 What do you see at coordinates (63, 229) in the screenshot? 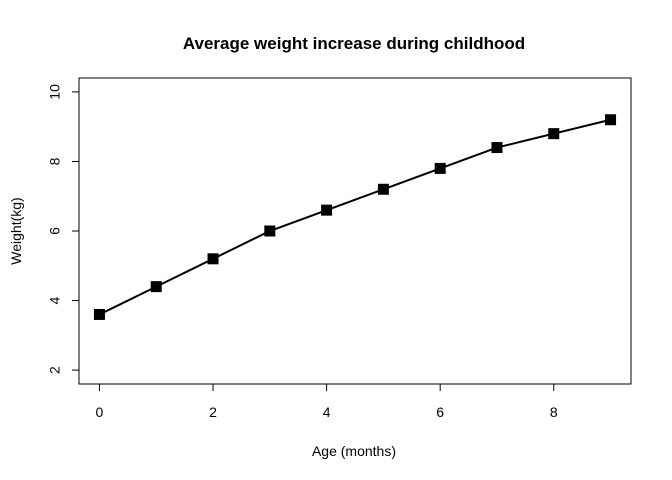
I see `y-axis: 2 4 6 8 10` at bounding box center [63, 229].